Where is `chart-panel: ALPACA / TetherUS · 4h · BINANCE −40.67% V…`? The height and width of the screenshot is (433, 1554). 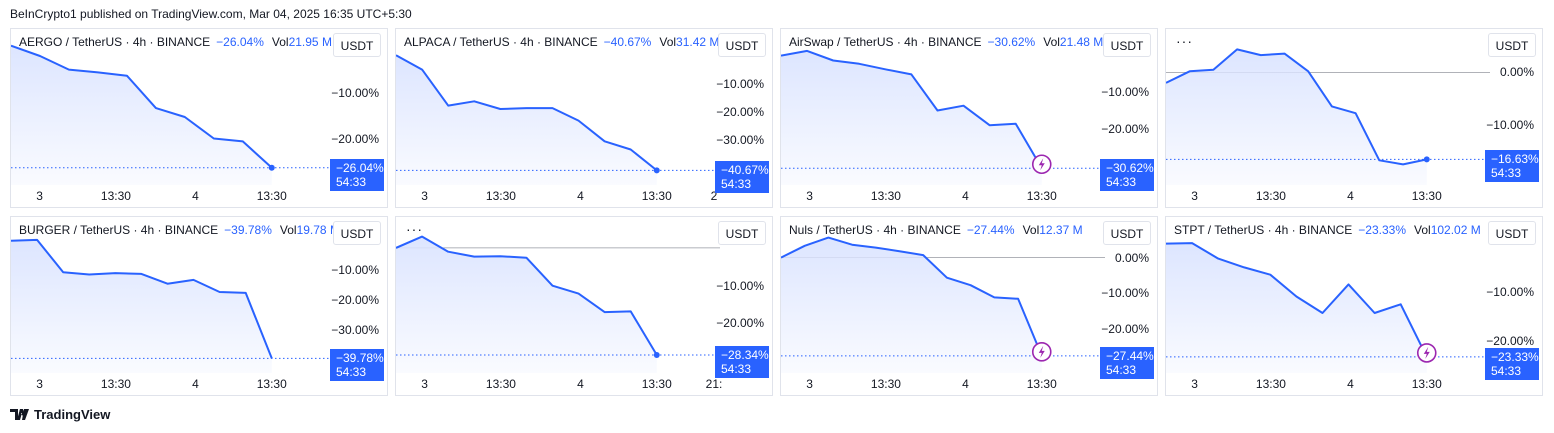 chart-panel: ALPACA / TetherUS · 4h · BINANCE −40.67% V… is located at coordinates (584, 118).